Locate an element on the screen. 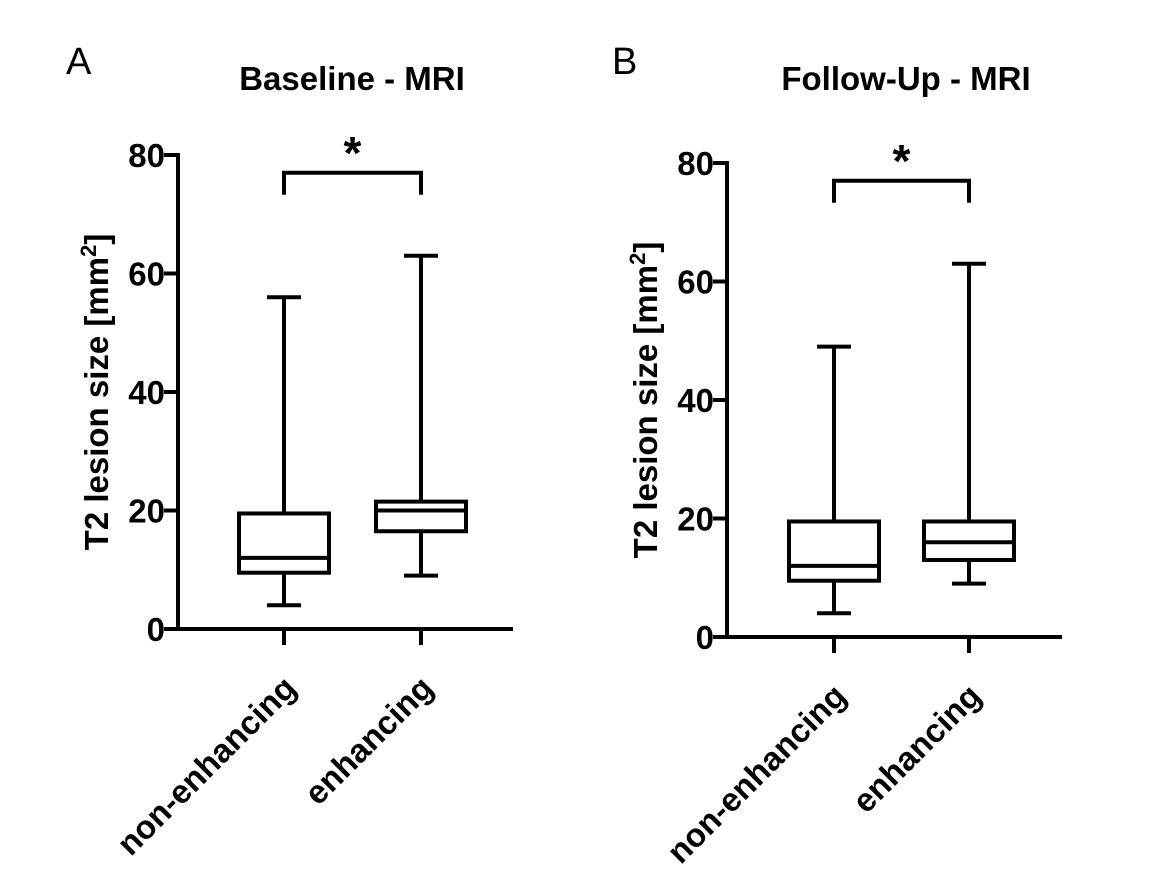  chart-title: Baseline - MRI is located at coordinates (352, 78).